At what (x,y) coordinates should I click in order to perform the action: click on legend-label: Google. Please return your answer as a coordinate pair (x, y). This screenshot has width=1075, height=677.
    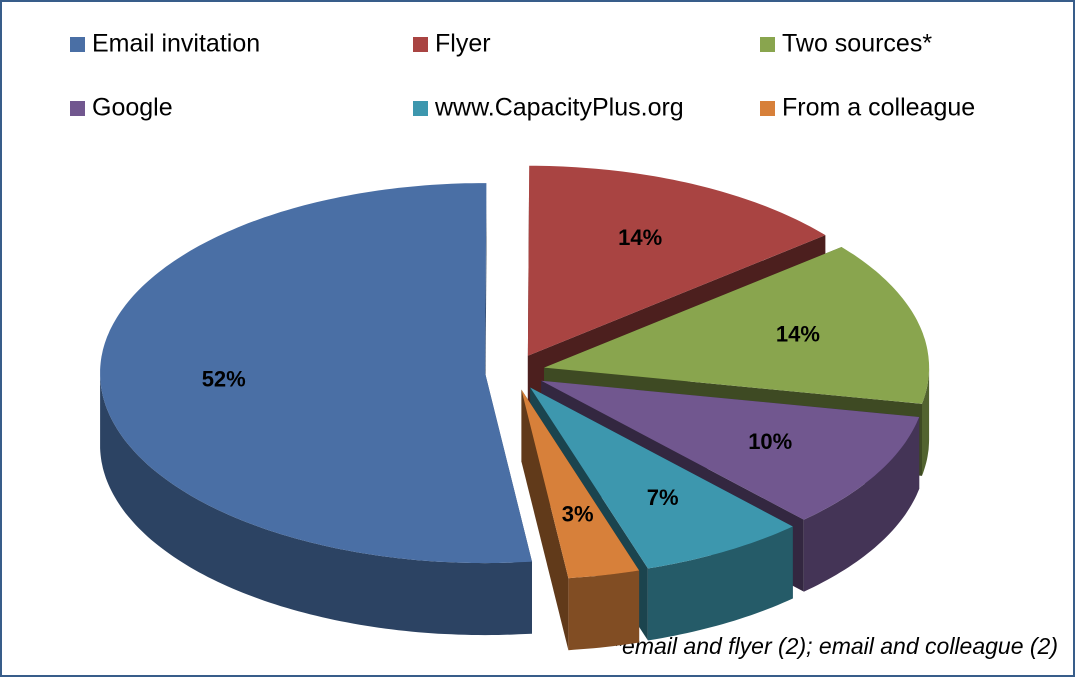
    Looking at the image, I should click on (132, 108).